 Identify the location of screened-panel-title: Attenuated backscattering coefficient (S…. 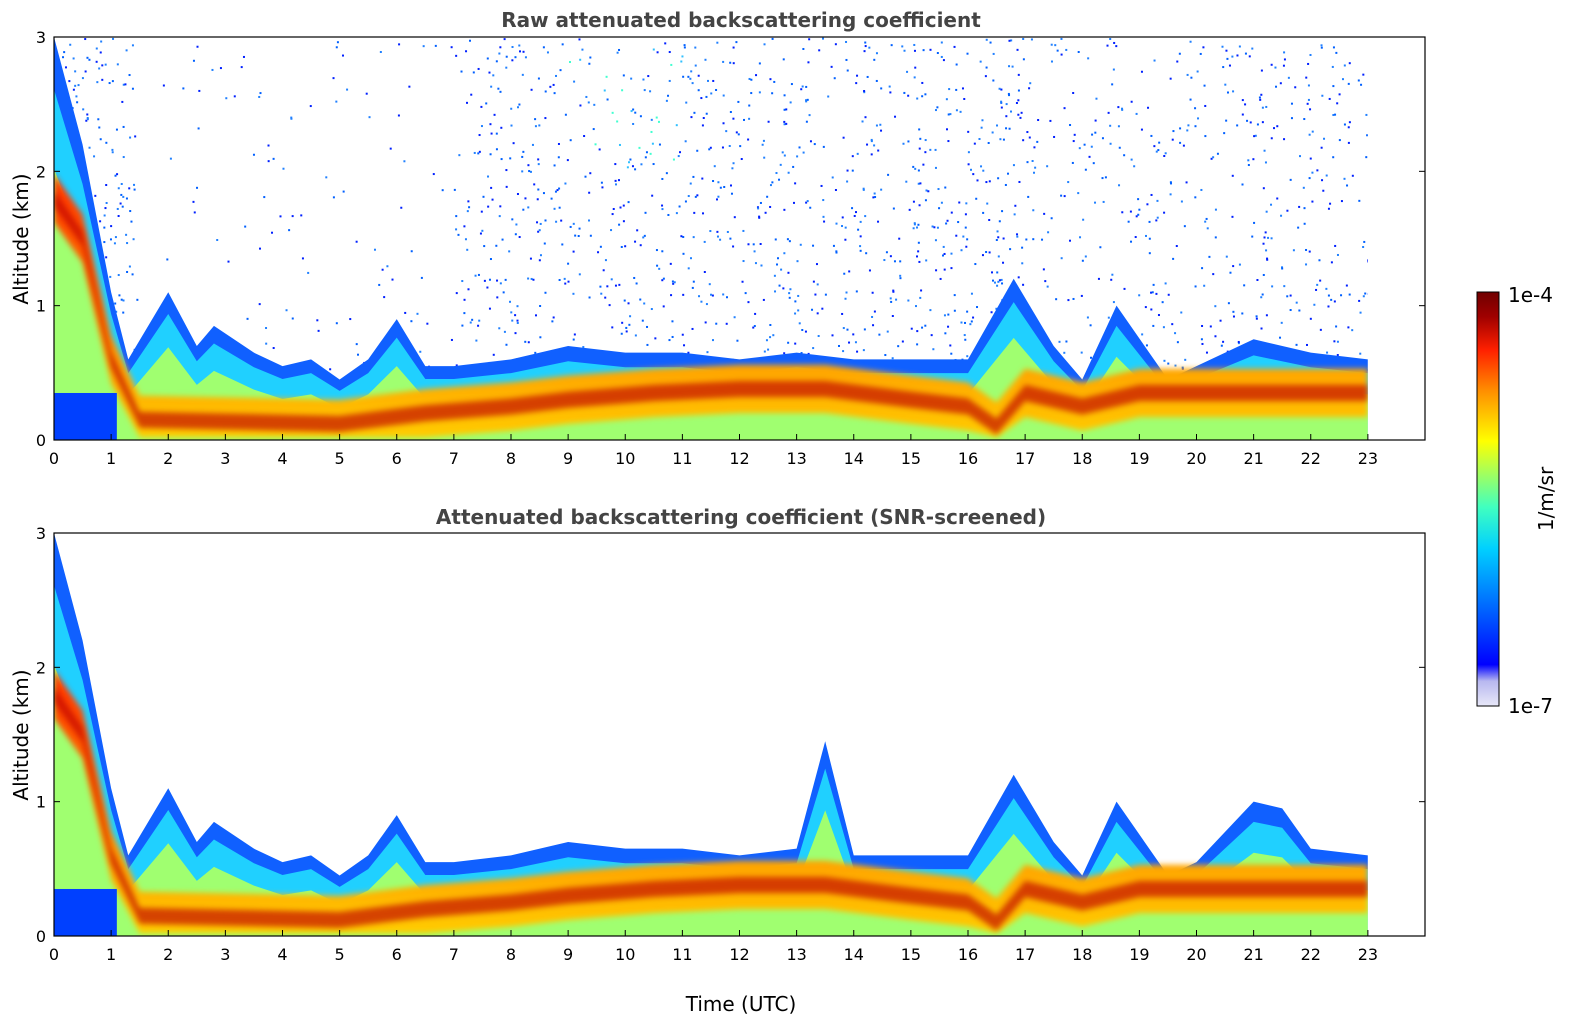
(741, 517).